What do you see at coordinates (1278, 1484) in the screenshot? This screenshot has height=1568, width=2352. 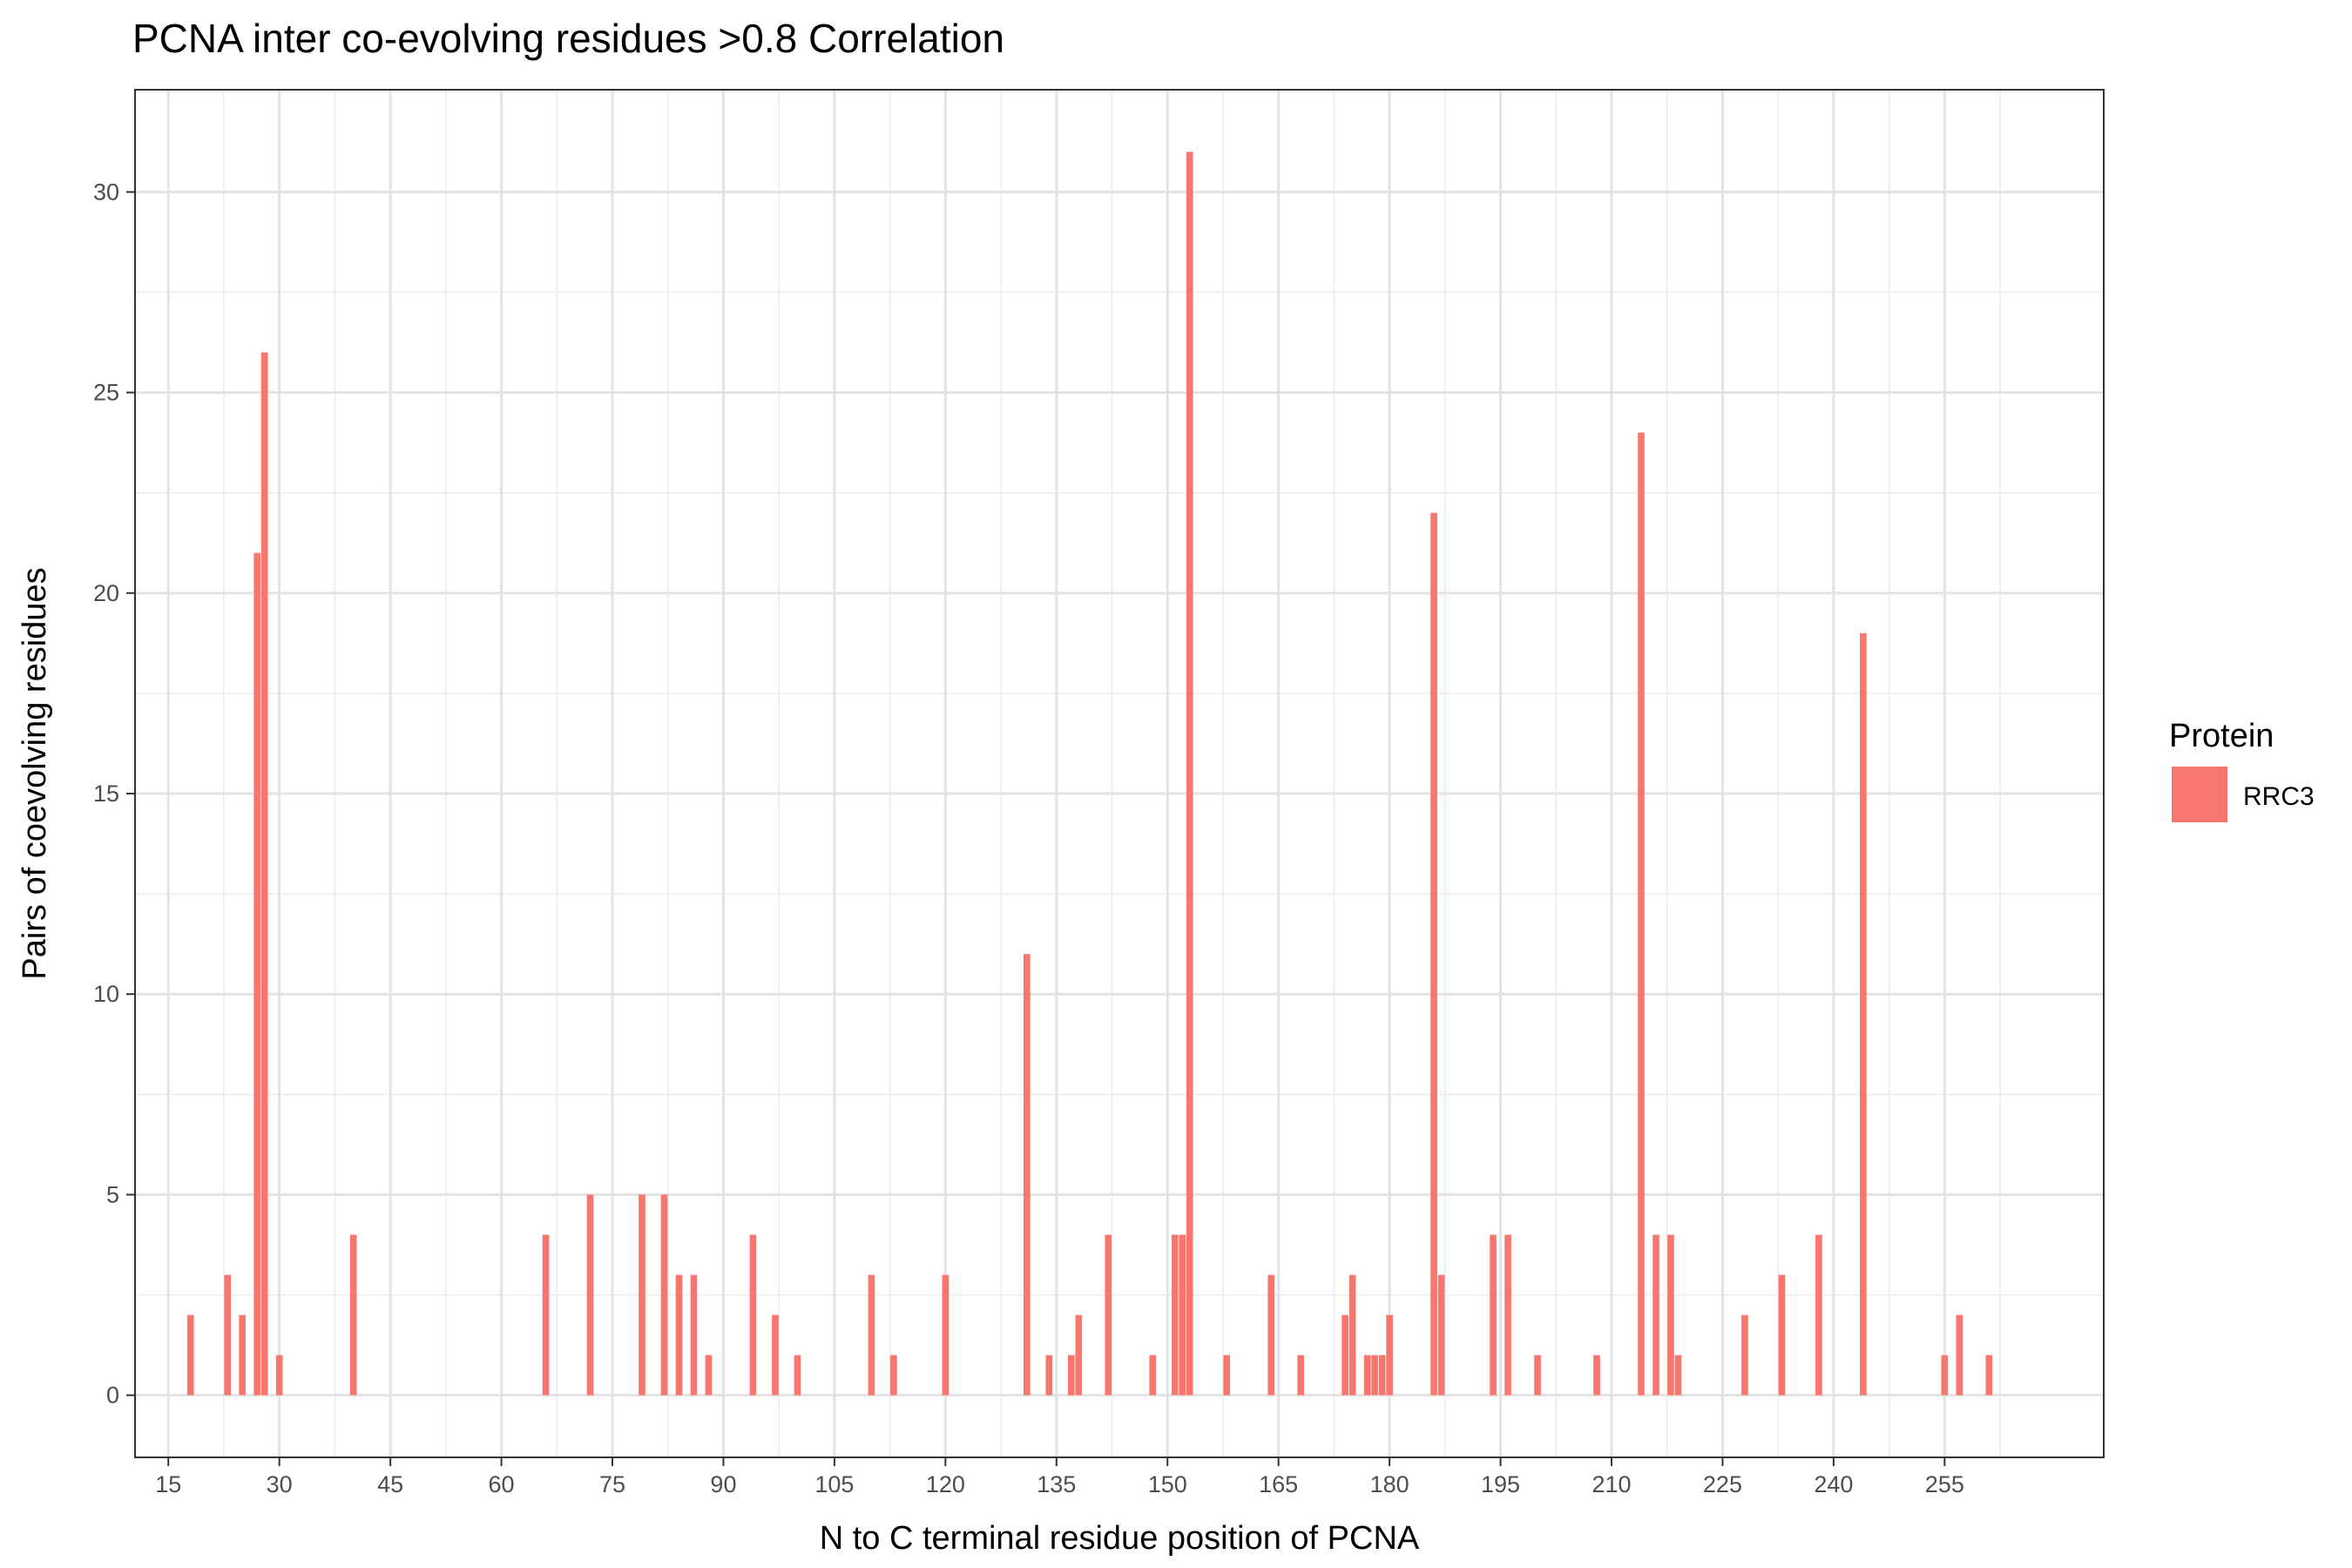 I see `x-tick-label: 165` at bounding box center [1278, 1484].